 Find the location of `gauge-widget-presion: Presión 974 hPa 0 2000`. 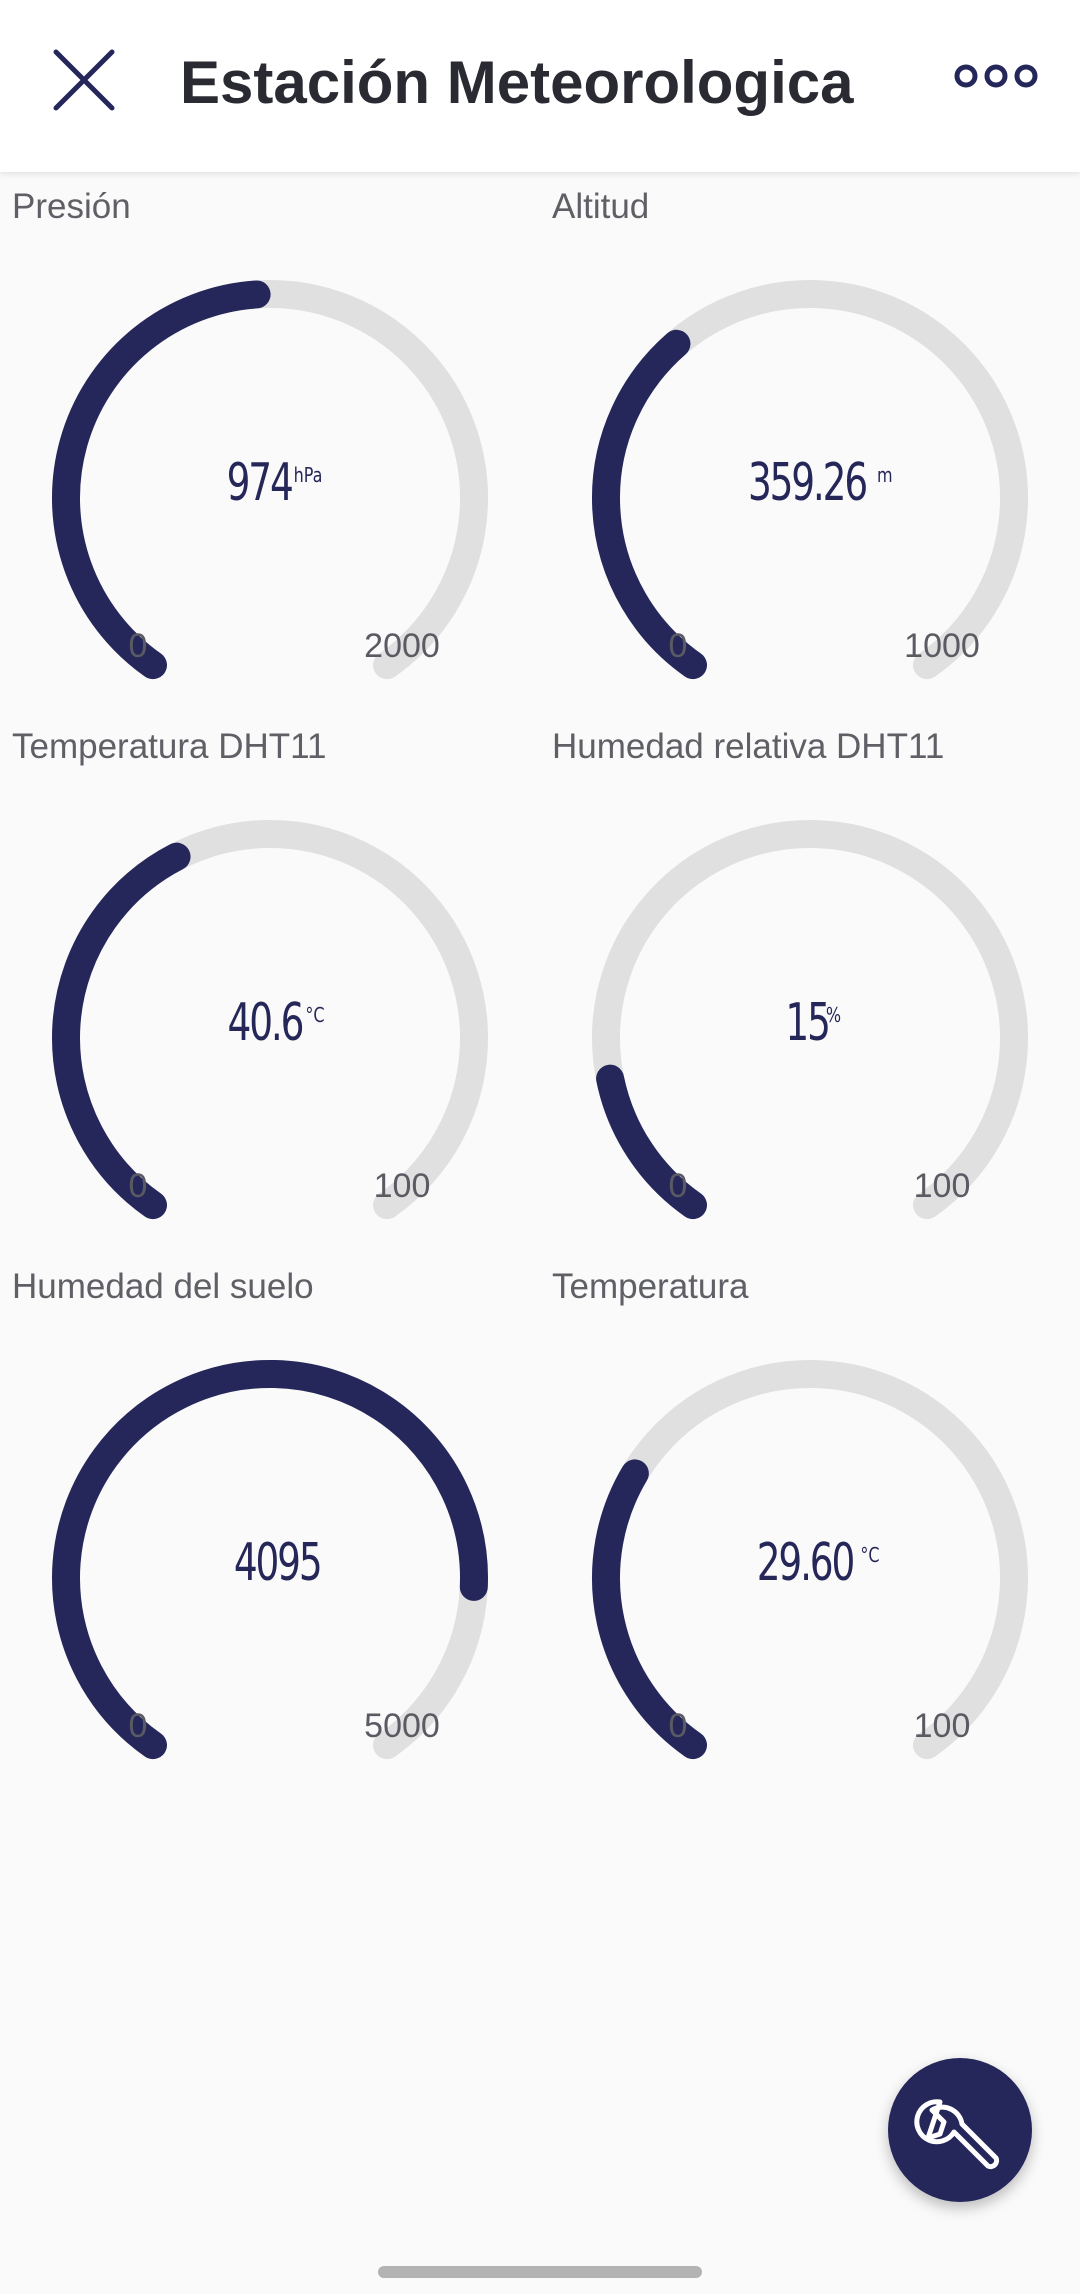

gauge-widget-presion: Presión 974 hPa 0 2000 is located at coordinates (270, 445).